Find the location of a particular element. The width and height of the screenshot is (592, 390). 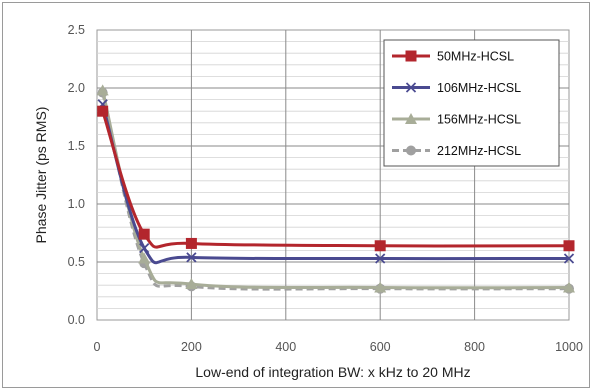

y-tick-label: 2.0 is located at coordinates (76, 88).